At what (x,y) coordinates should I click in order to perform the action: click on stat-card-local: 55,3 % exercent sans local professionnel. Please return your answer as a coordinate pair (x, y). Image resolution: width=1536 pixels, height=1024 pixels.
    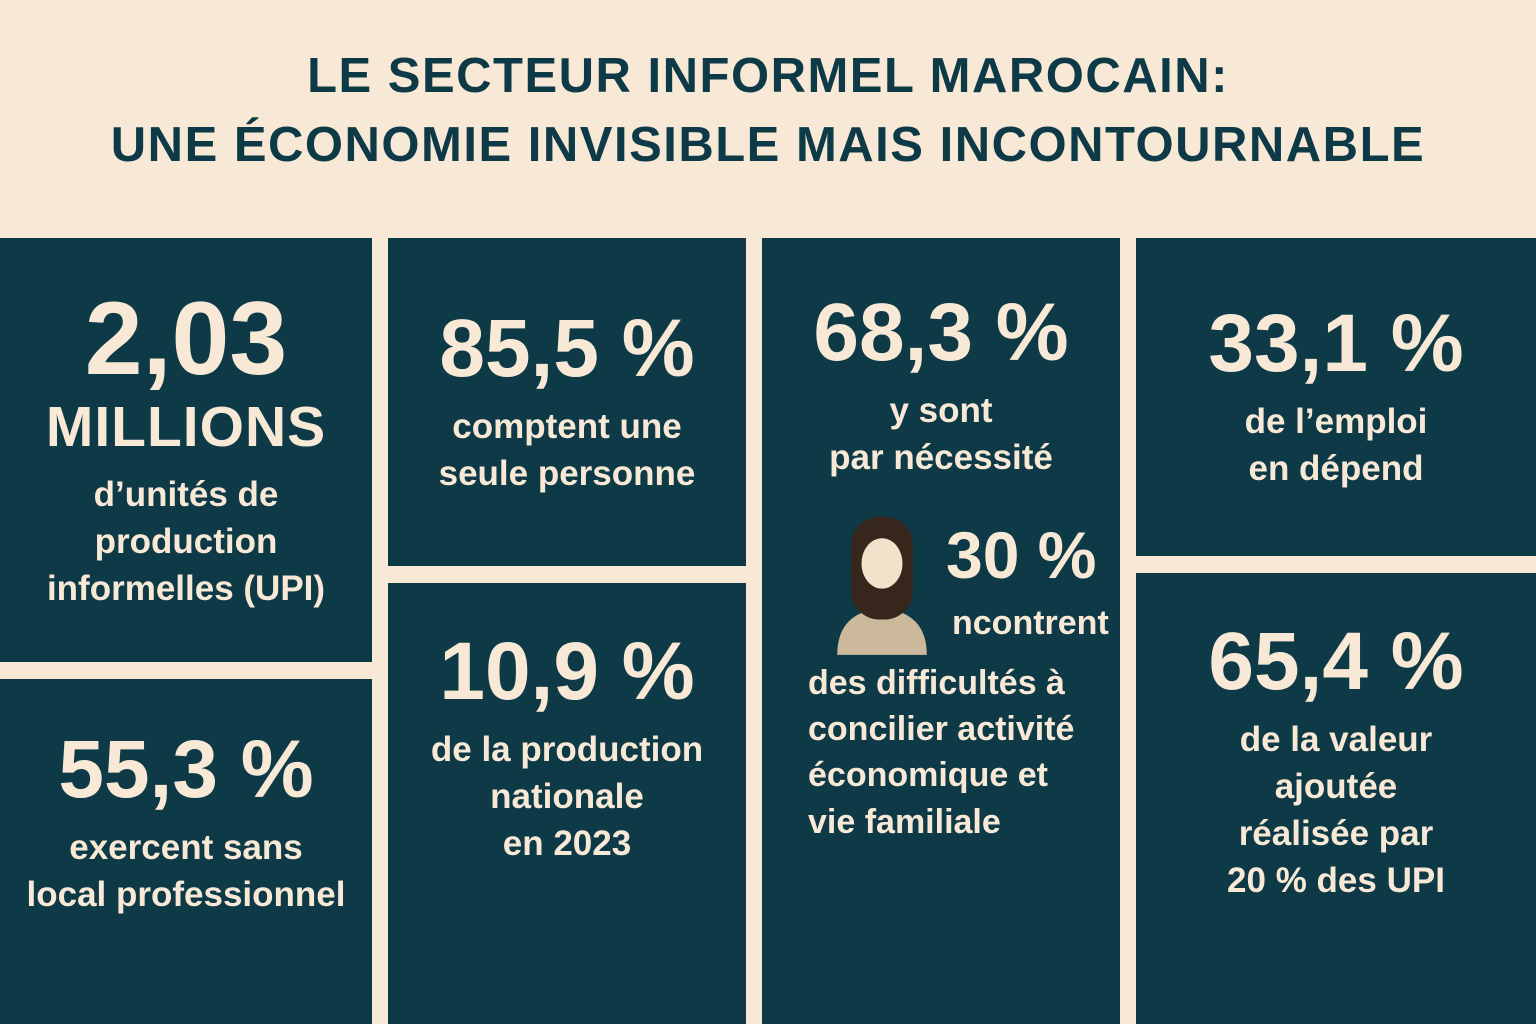
    Looking at the image, I should click on (186, 851).